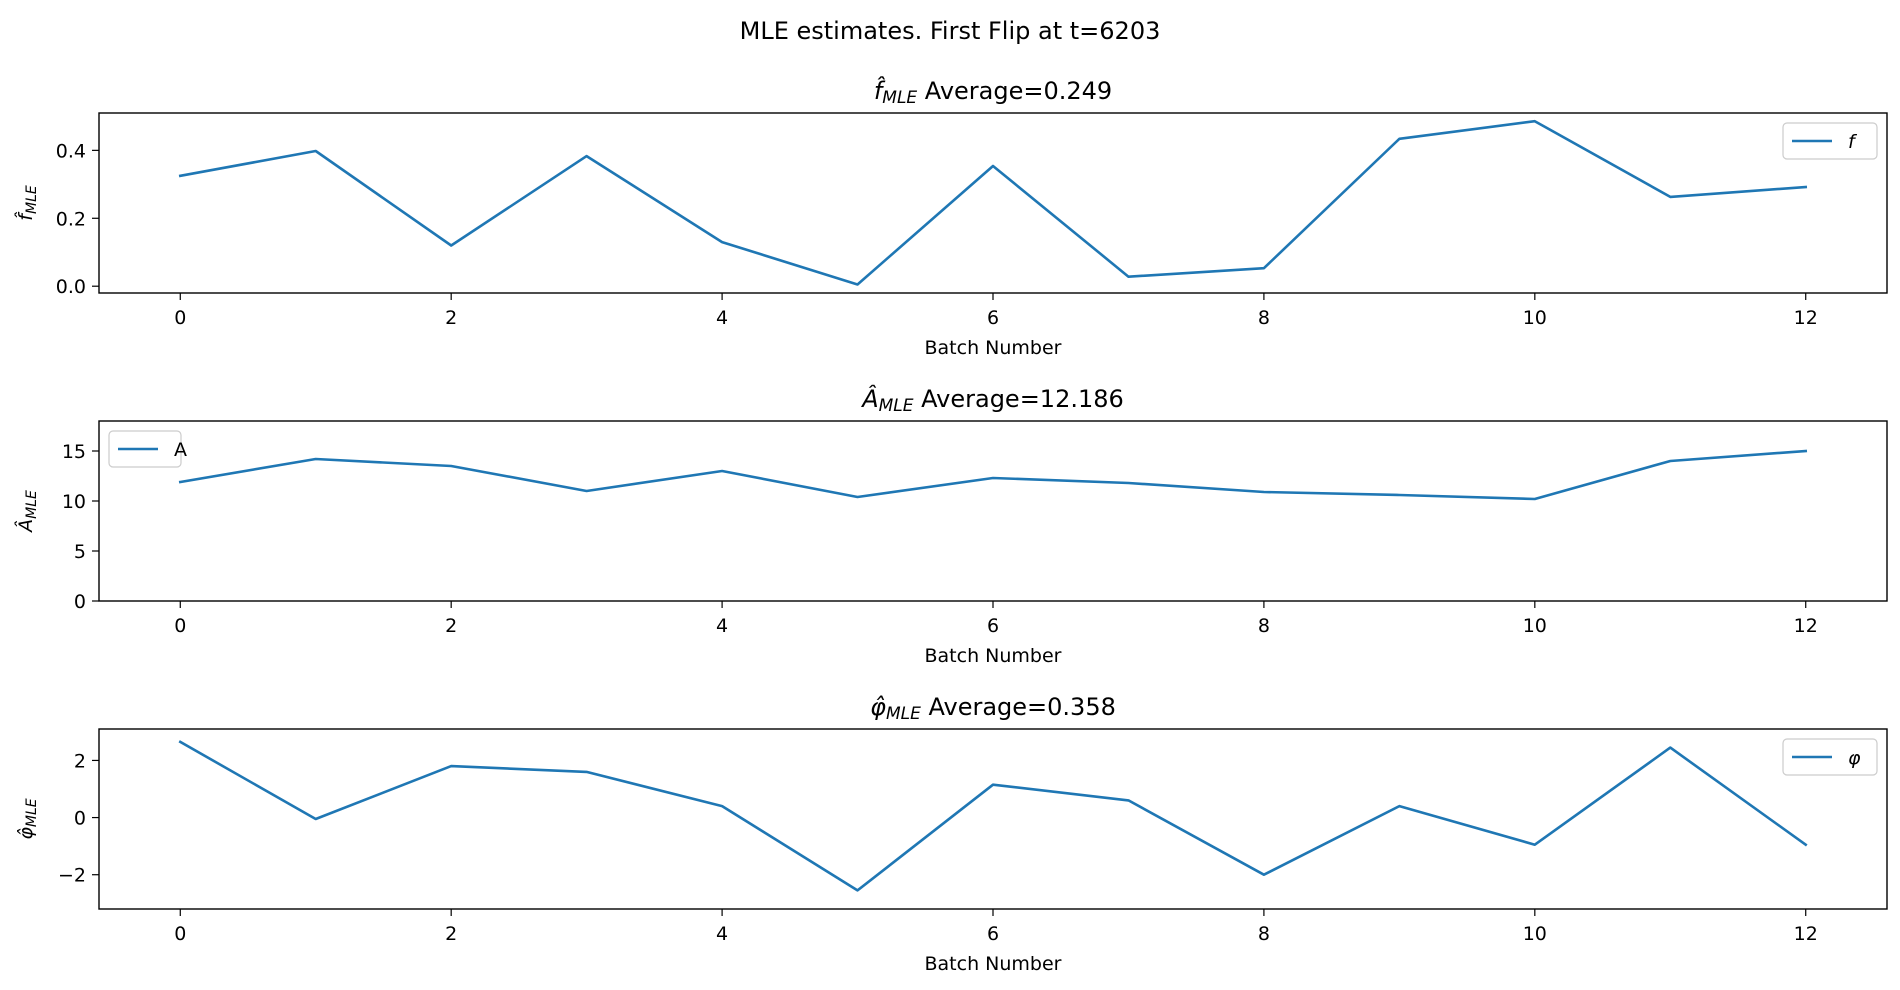 The height and width of the screenshot is (990, 1900). Describe the element at coordinates (80, 761) in the screenshot. I see `y-tick-label: 2` at that location.